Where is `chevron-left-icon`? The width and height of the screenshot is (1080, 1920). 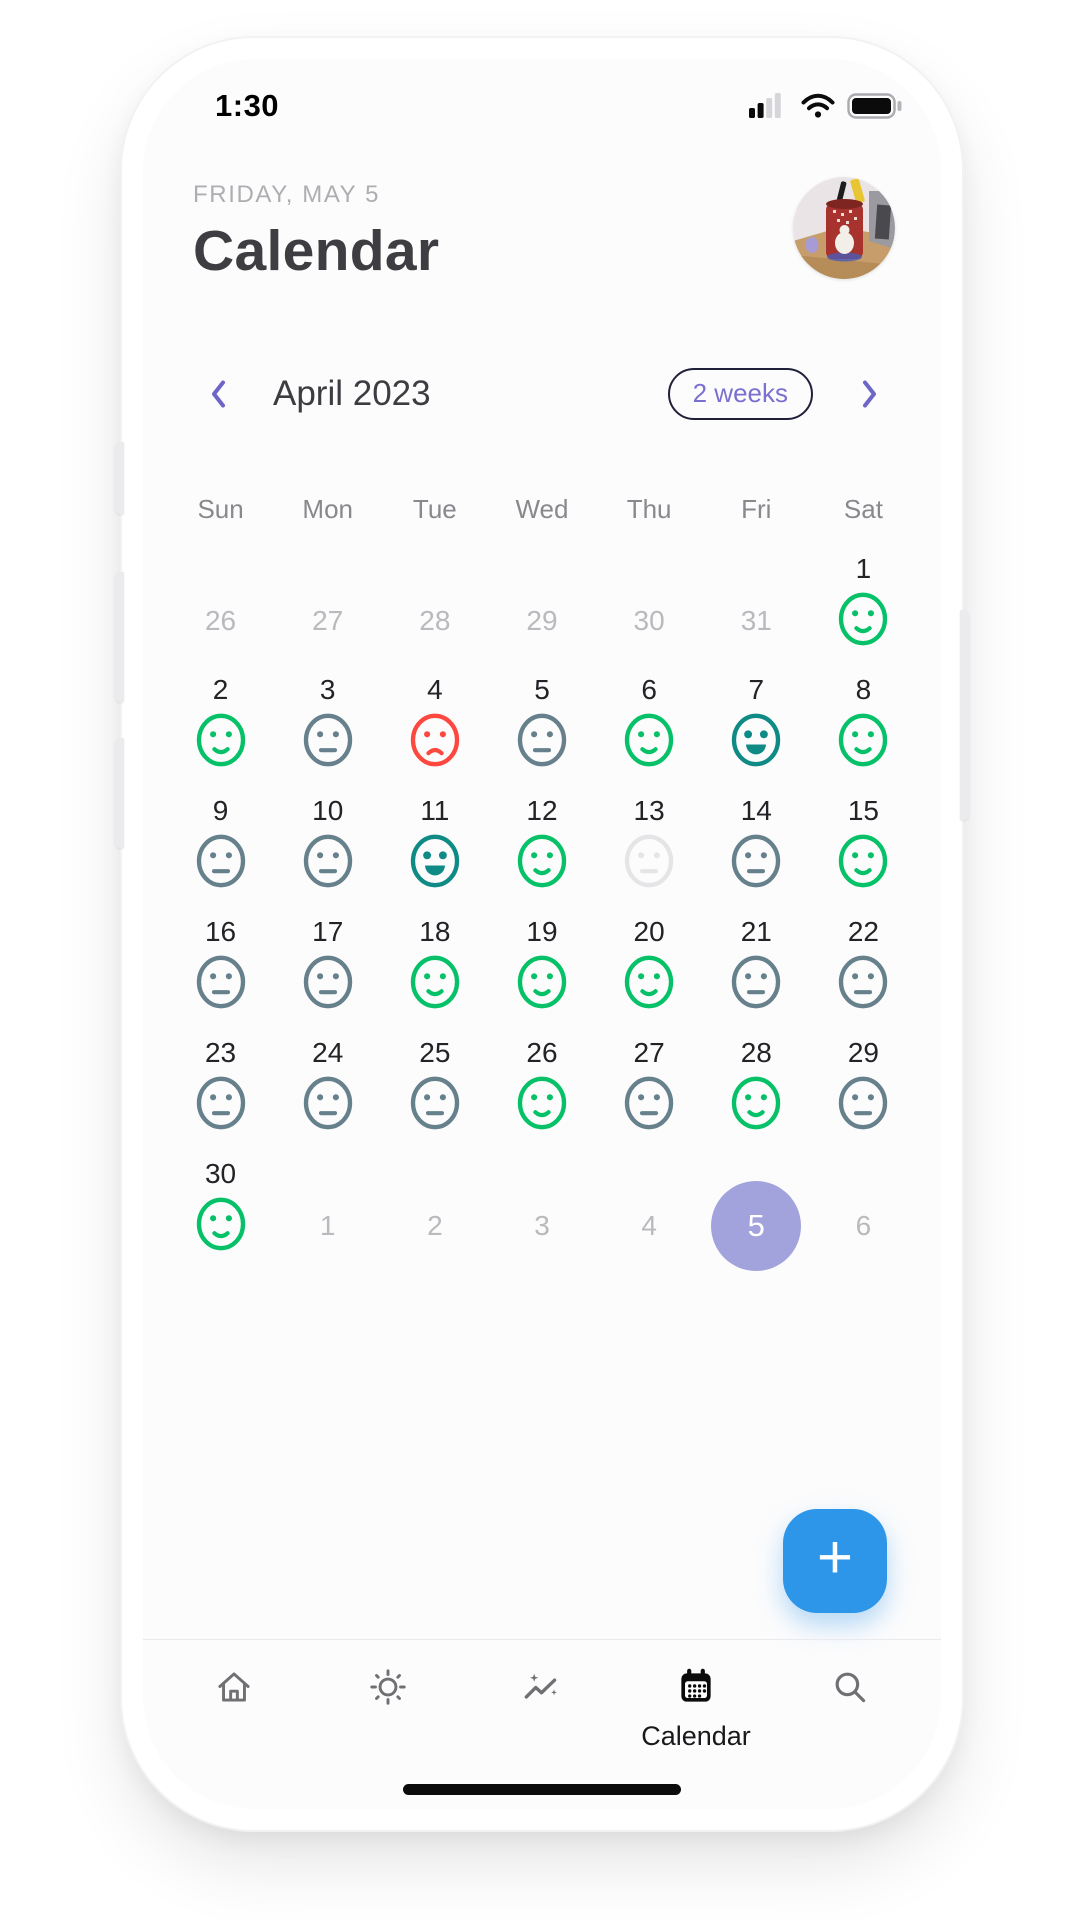 chevron-left-icon is located at coordinates (218, 394).